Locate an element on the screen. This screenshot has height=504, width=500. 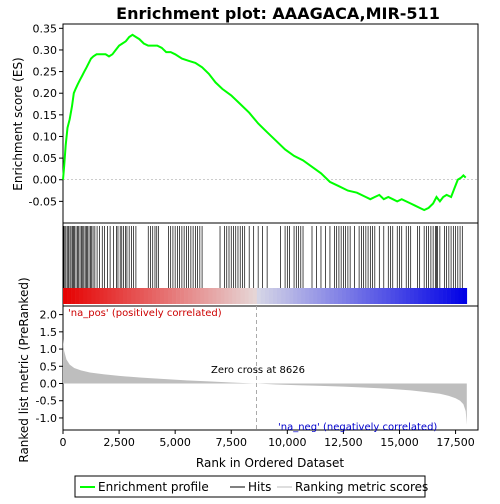
es-y-tick-label: 0.05 is located at coordinates (45, 158).